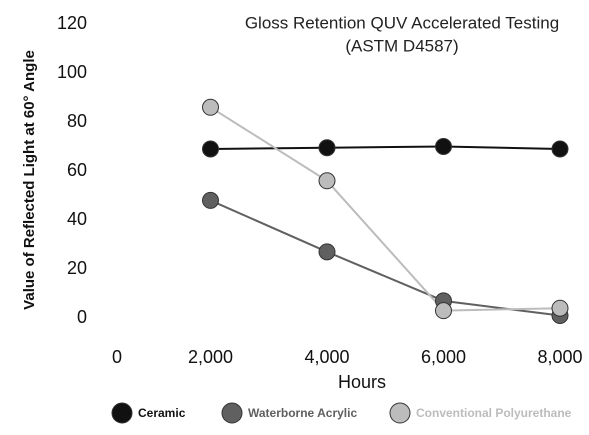 This screenshot has width=589, height=435. I want to click on x-tick-label: 0, so click(117, 357).